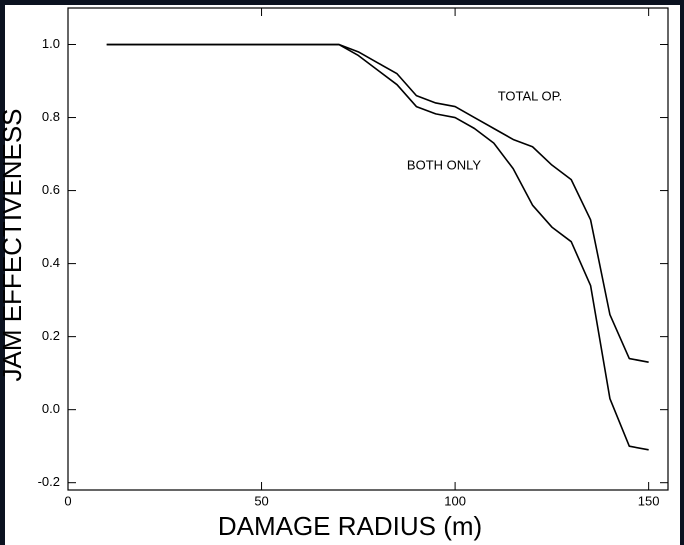  Describe the element at coordinates (261, 500) in the screenshot. I see `x-tick-label: 50` at that location.